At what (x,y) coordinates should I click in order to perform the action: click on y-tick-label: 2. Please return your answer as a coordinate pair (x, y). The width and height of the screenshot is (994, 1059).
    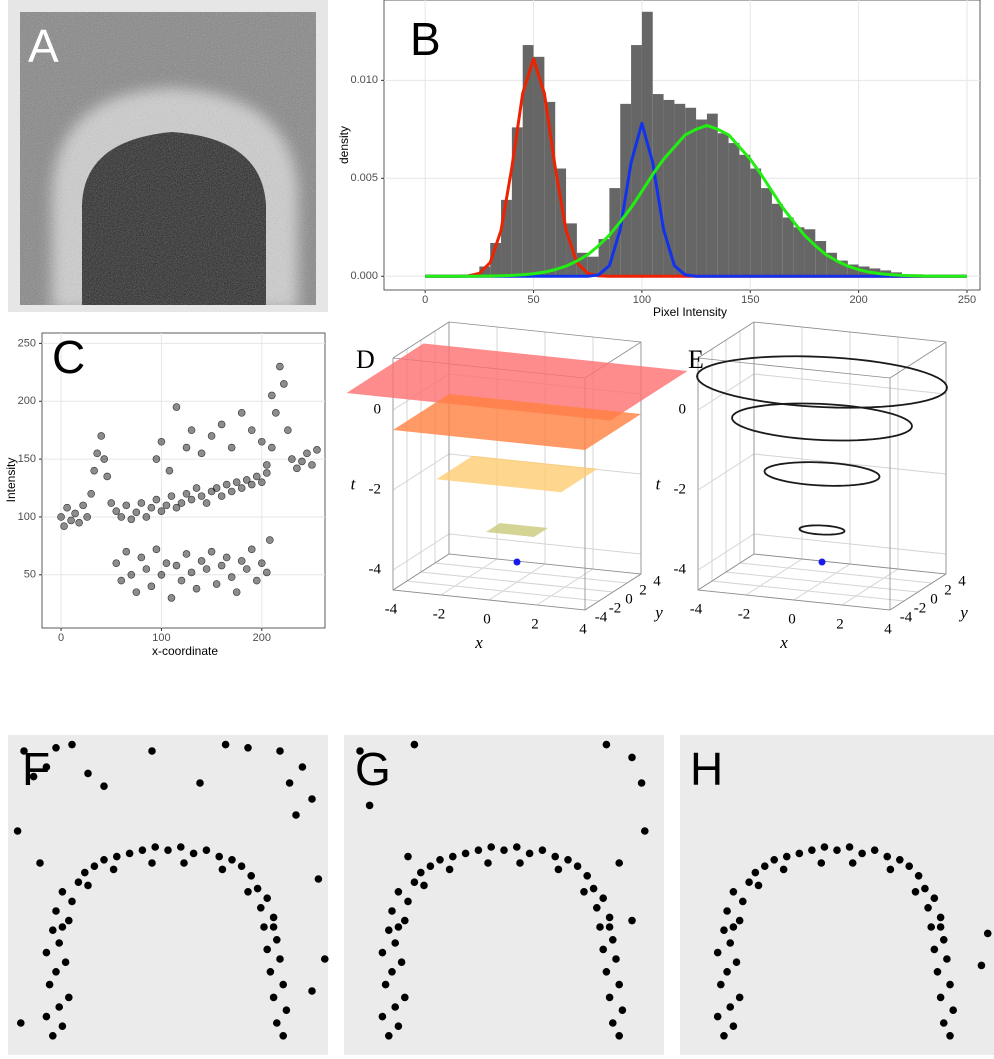
    Looking at the image, I should click on (948, 590).